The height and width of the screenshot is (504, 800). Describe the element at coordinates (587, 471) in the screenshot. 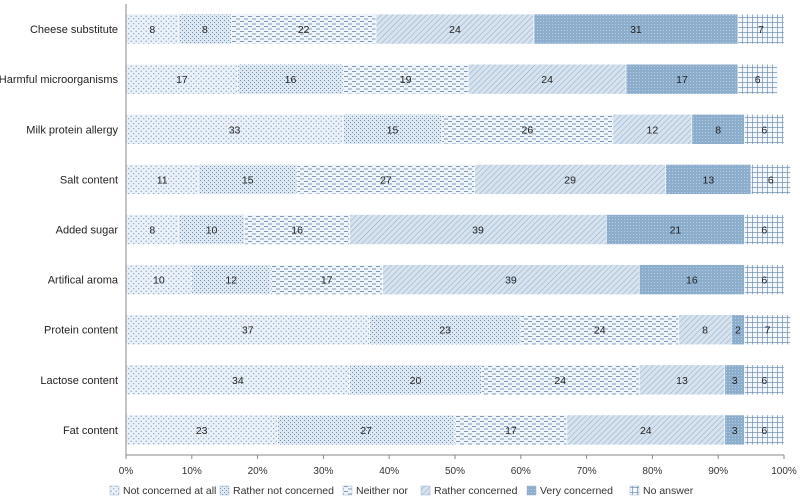

I see `x-tick-label: 70%` at that location.